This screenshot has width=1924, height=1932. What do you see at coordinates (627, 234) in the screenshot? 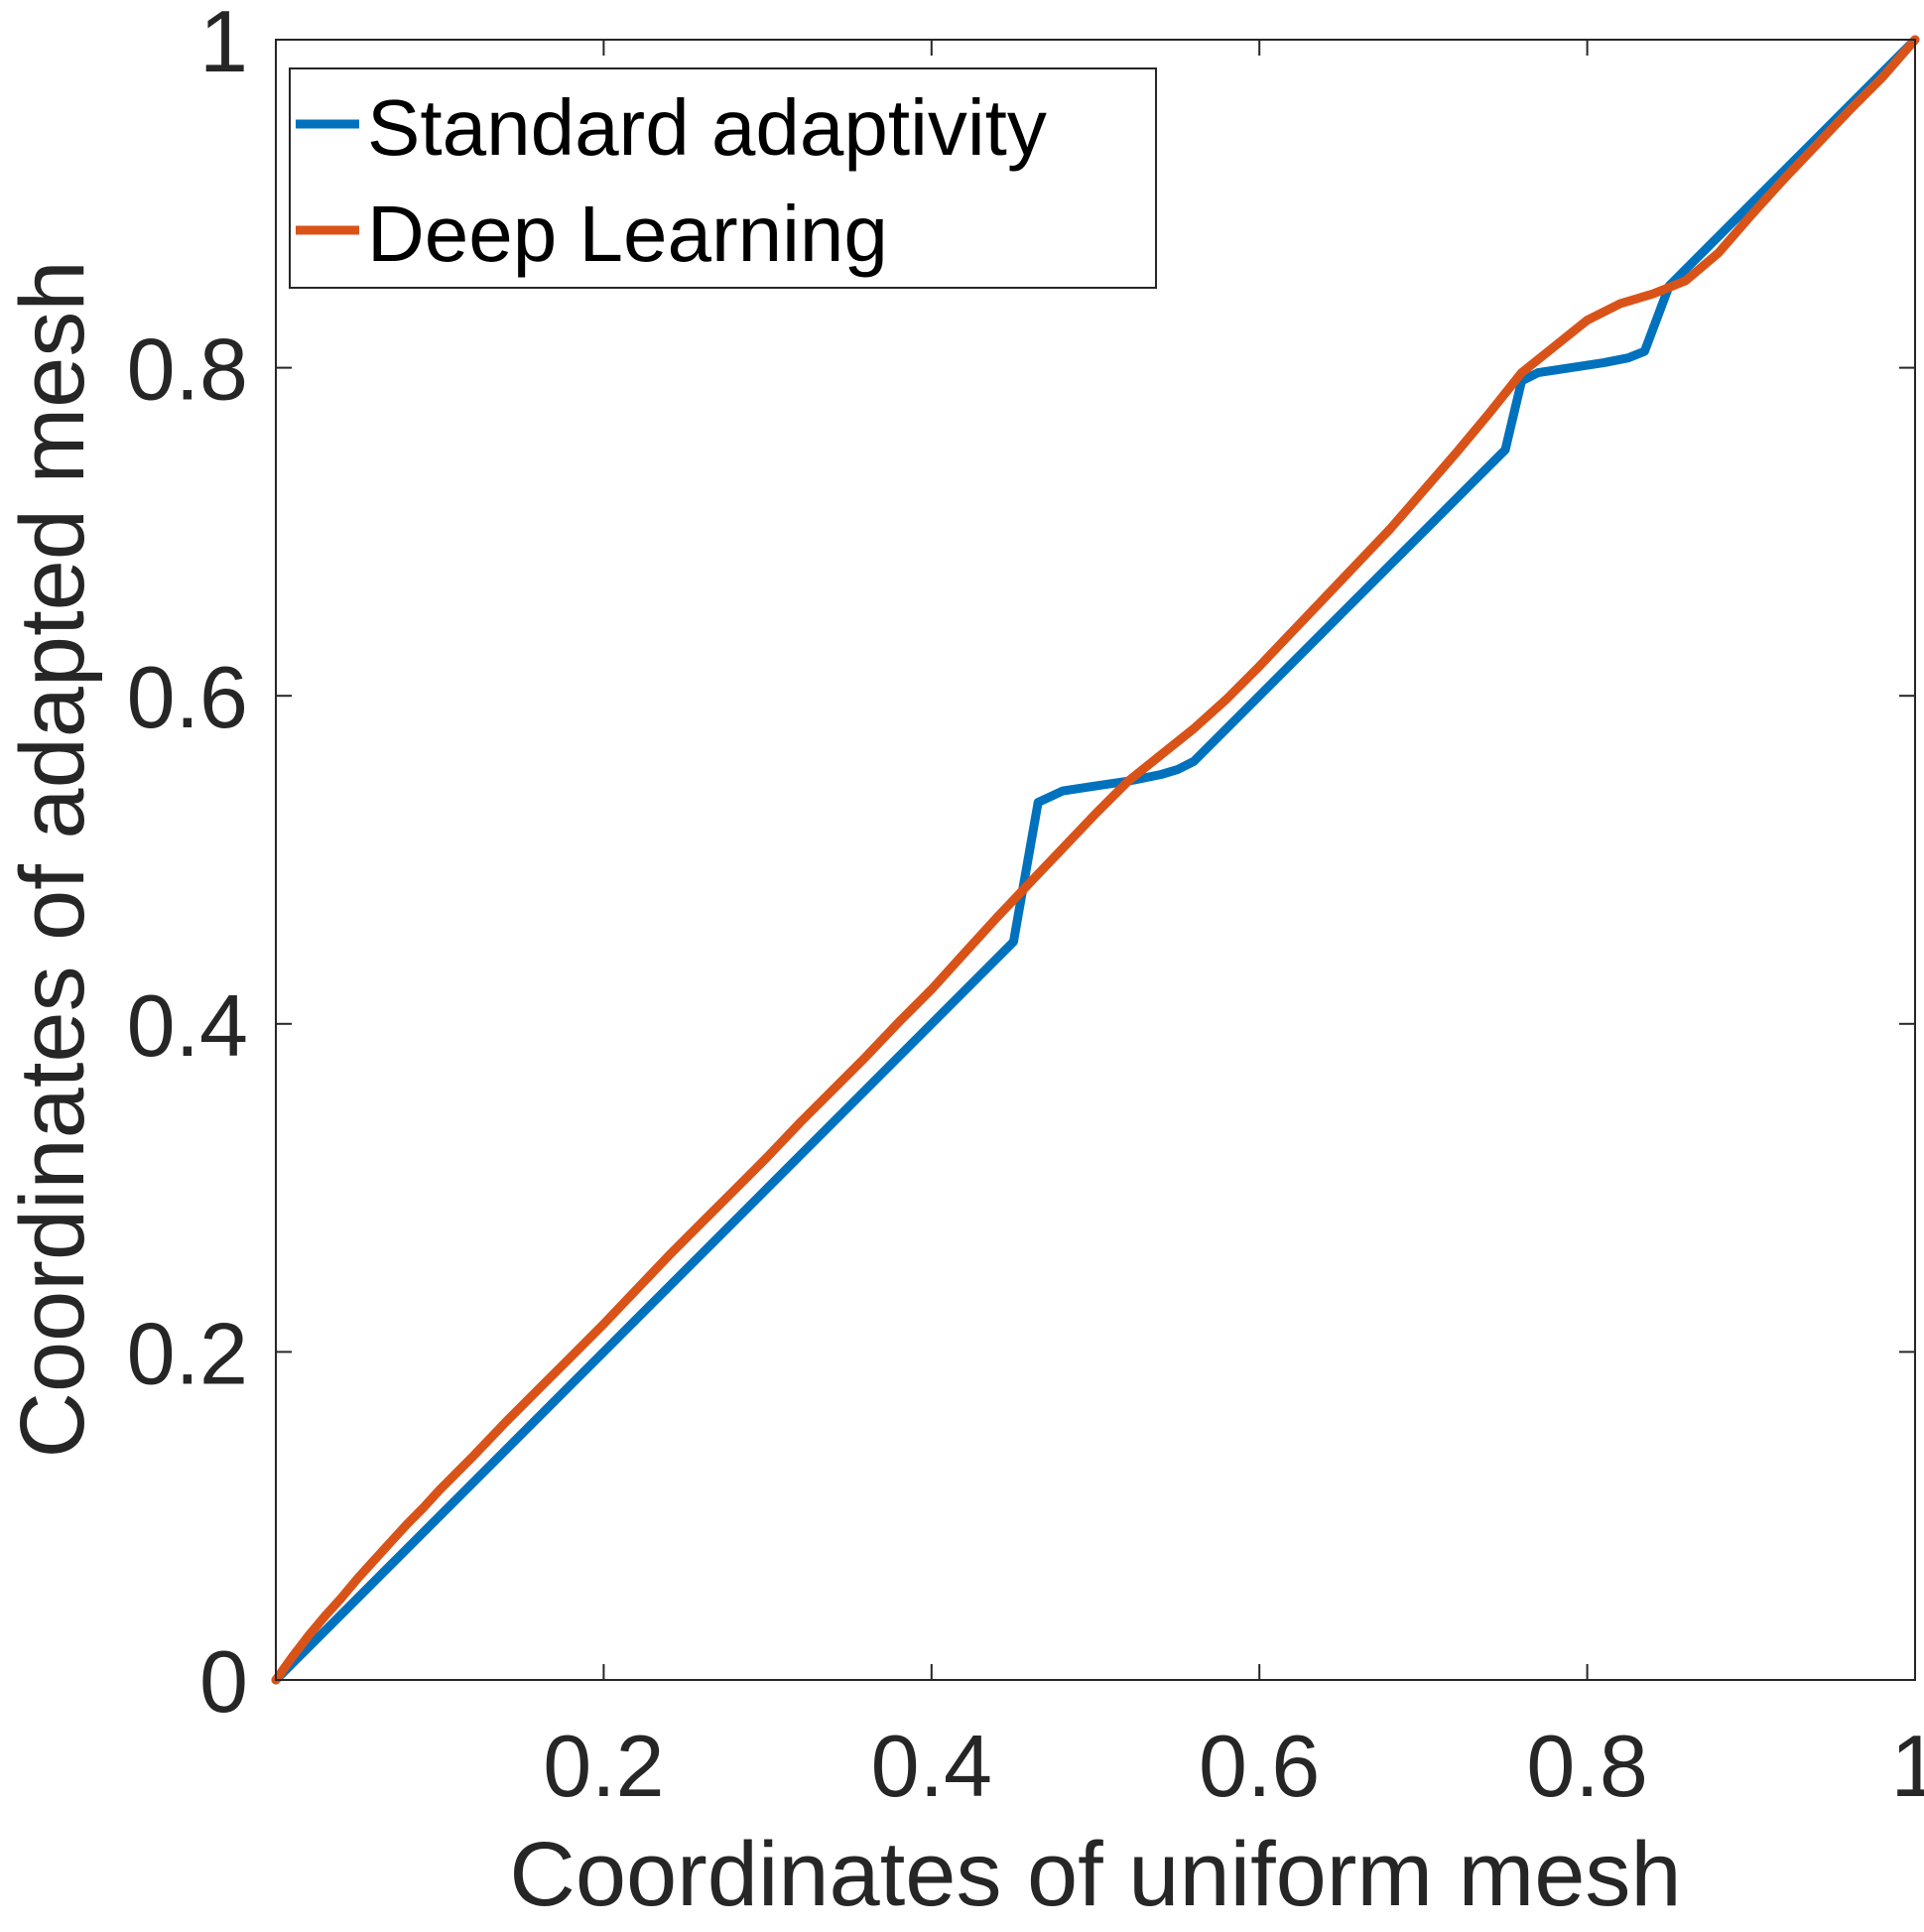
I see `legend-label-deep-learning: Deep Learning` at bounding box center [627, 234].